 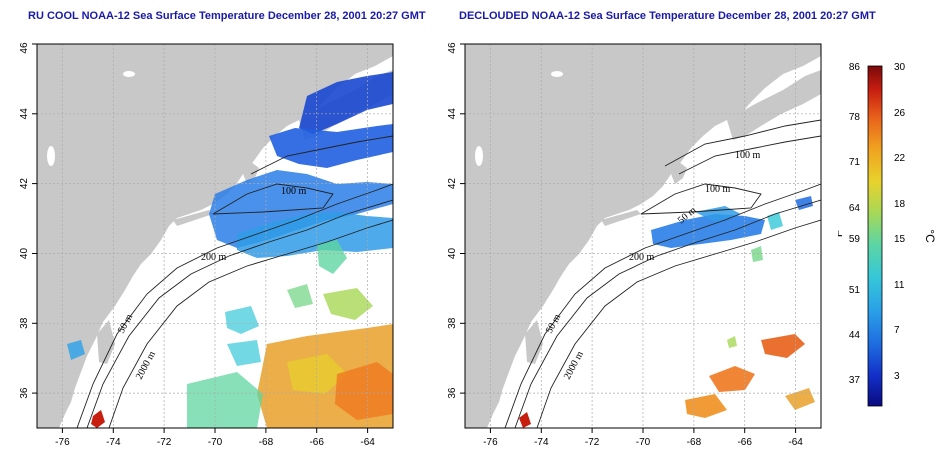 What do you see at coordinates (855, 162) in the screenshot?
I see `fahrenheit-tick-label: 71` at bounding box center [855, 162].